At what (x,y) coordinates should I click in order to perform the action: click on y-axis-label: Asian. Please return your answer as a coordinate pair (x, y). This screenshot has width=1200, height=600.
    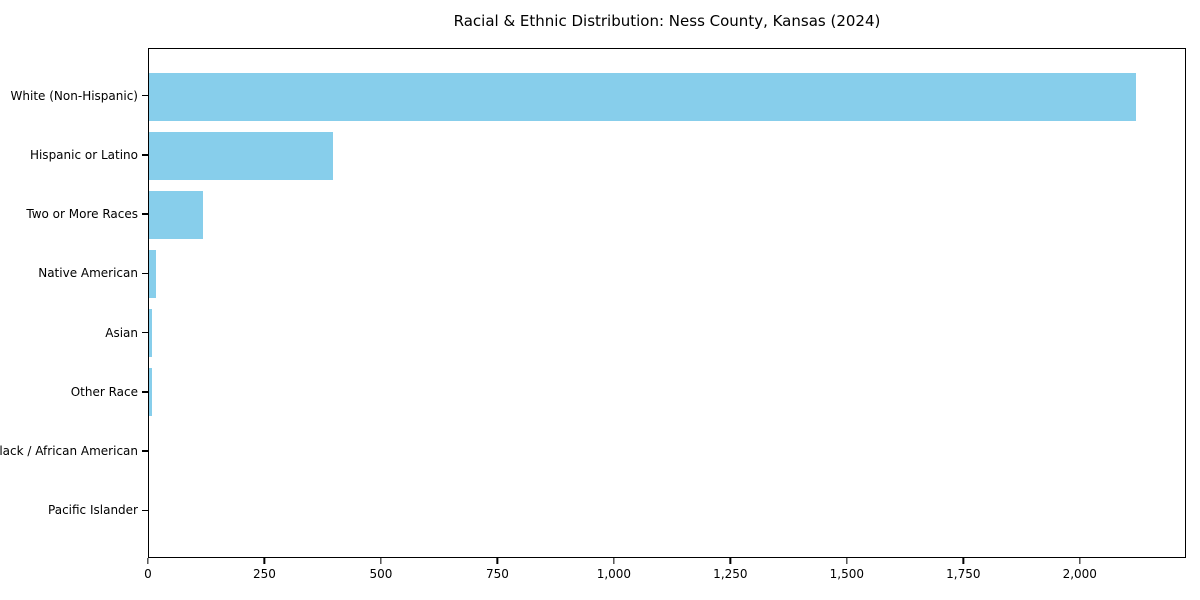
    Looking at the image, I should click on (121, 332).